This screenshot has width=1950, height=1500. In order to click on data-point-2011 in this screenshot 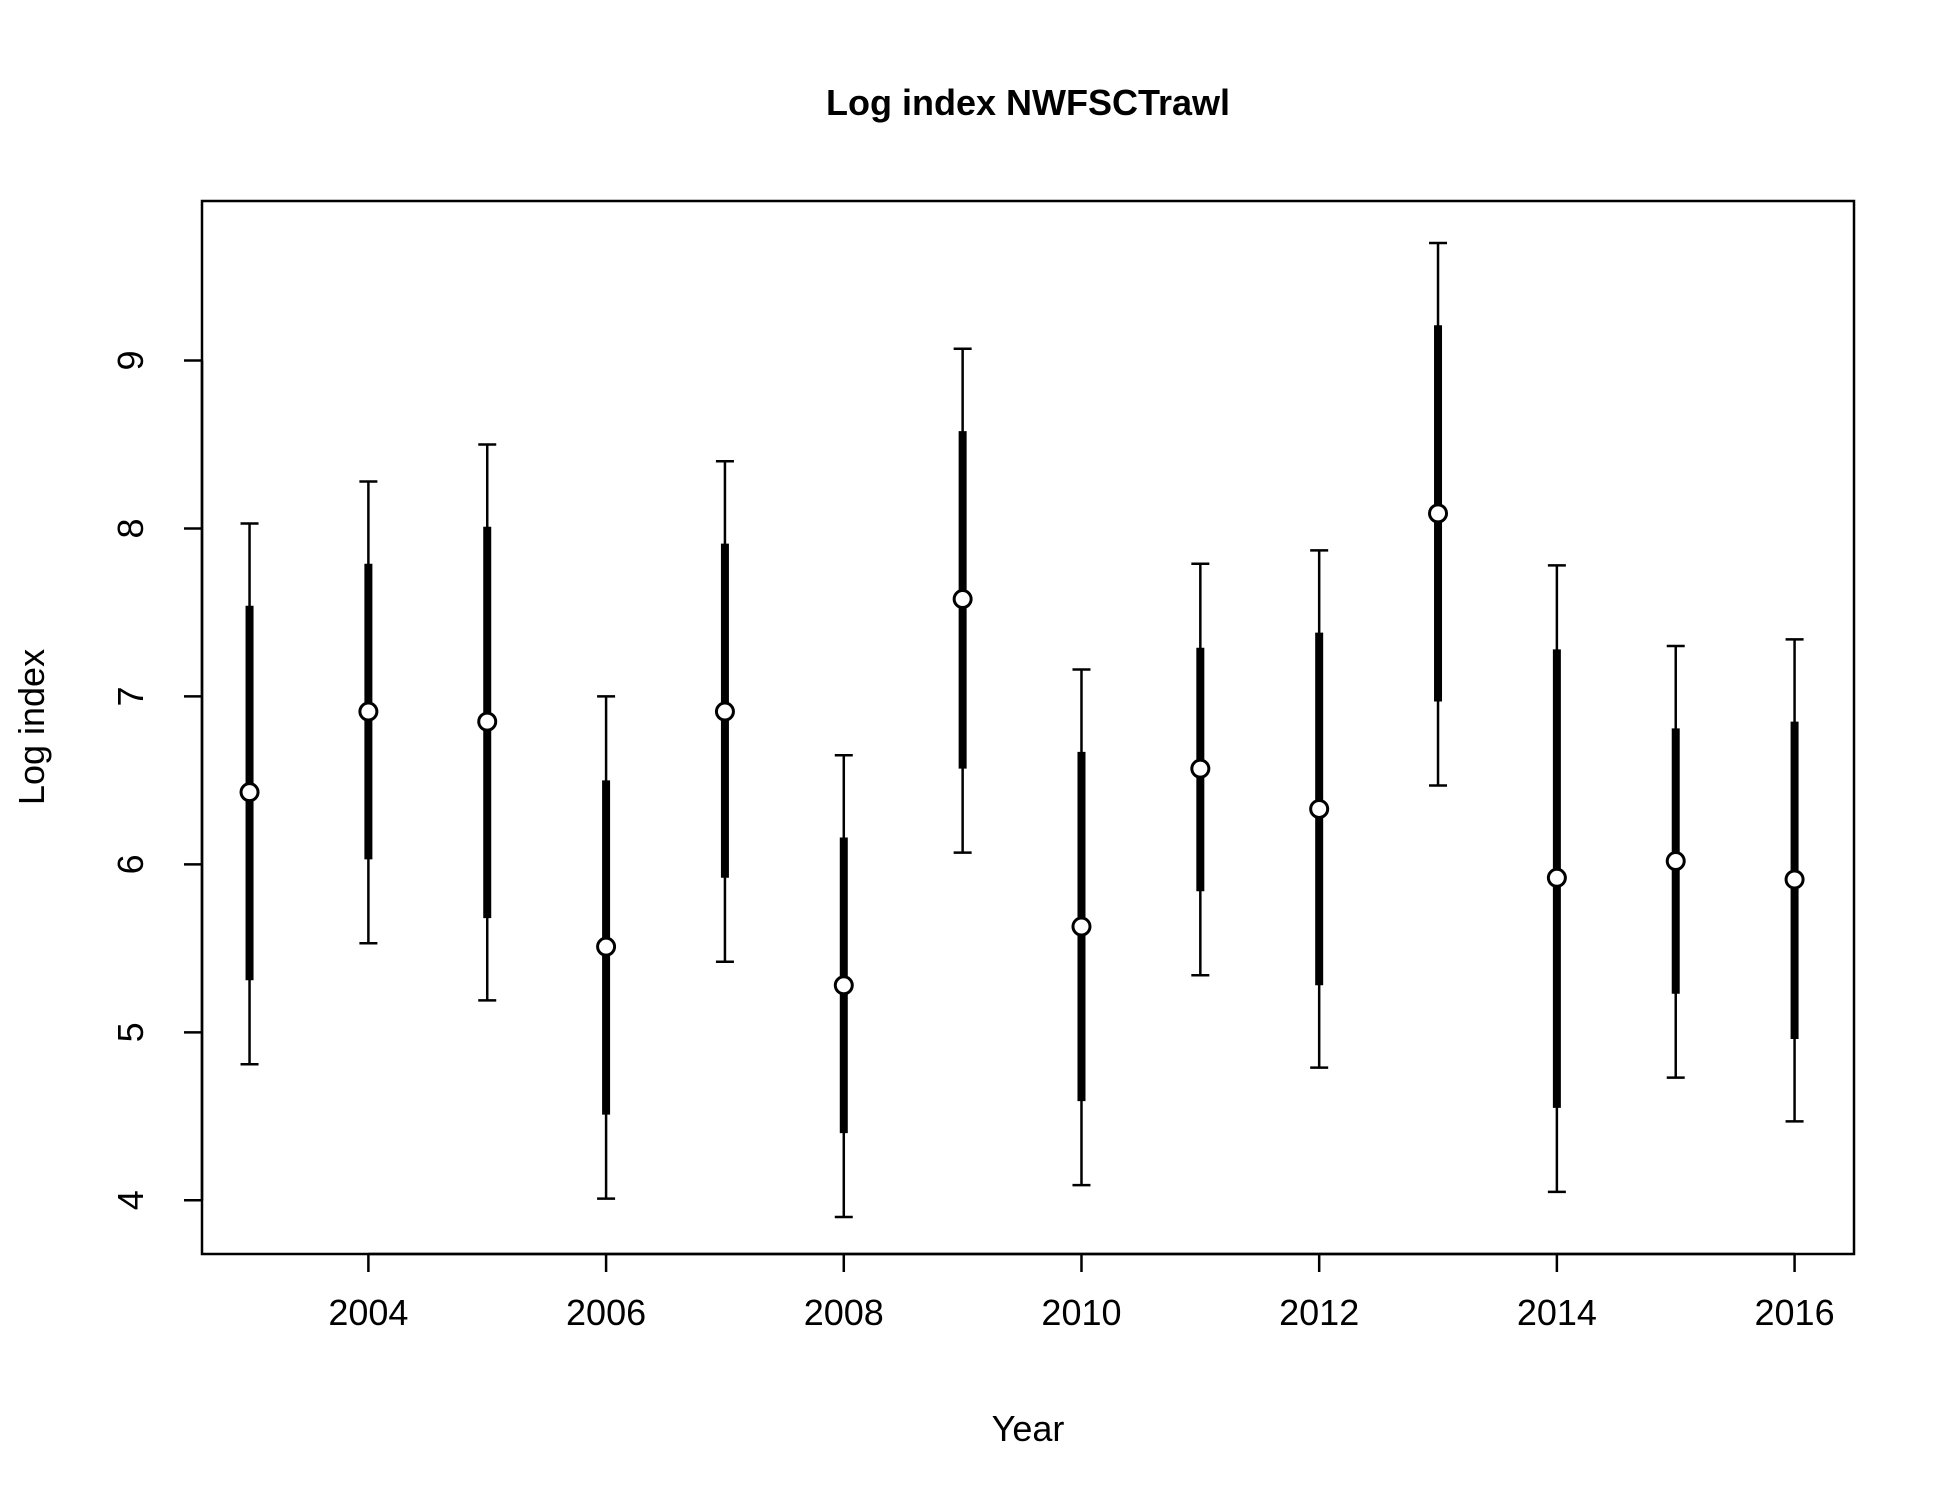, I will do `click(1200, 769)`.